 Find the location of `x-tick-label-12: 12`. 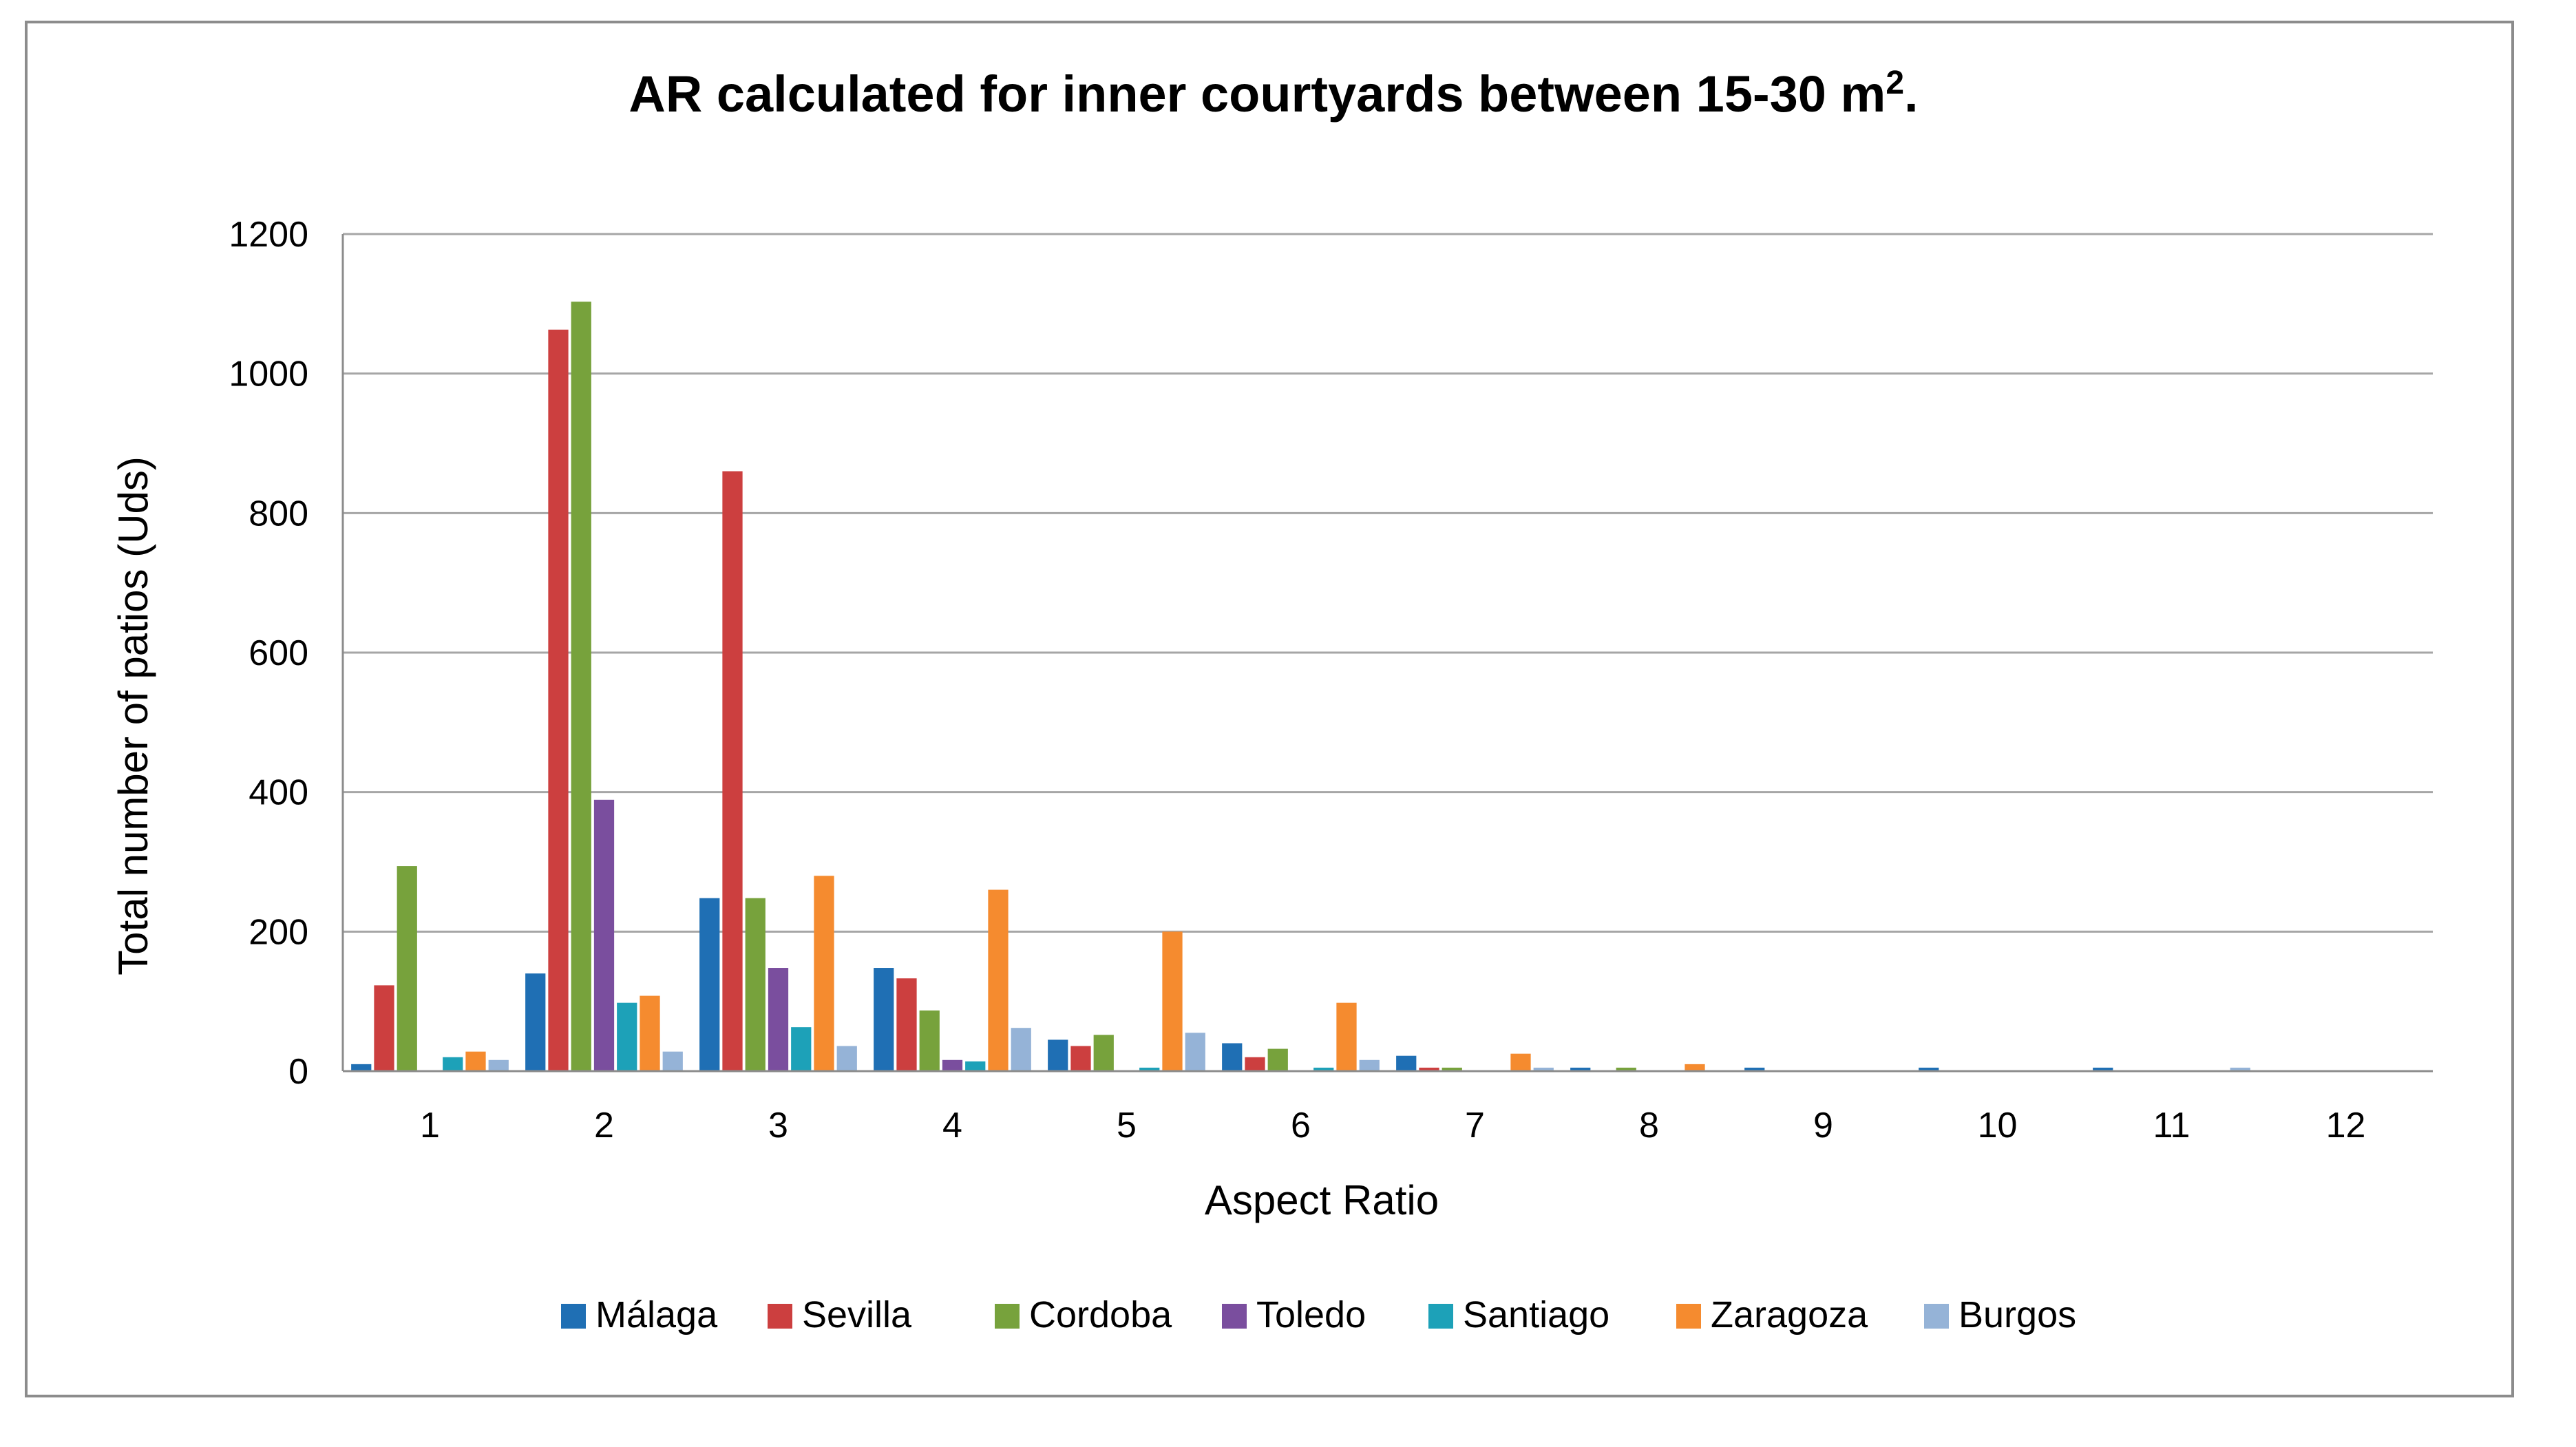

x-tick-label-12: 12 is located at coordinates (2346, 1125).